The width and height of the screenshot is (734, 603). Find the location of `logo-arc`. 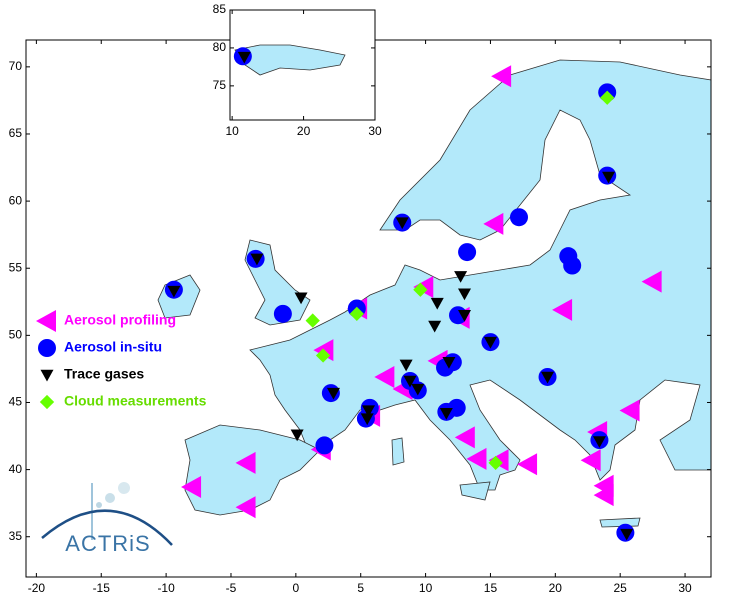

logo-arc is located at coordinates (107, 527).